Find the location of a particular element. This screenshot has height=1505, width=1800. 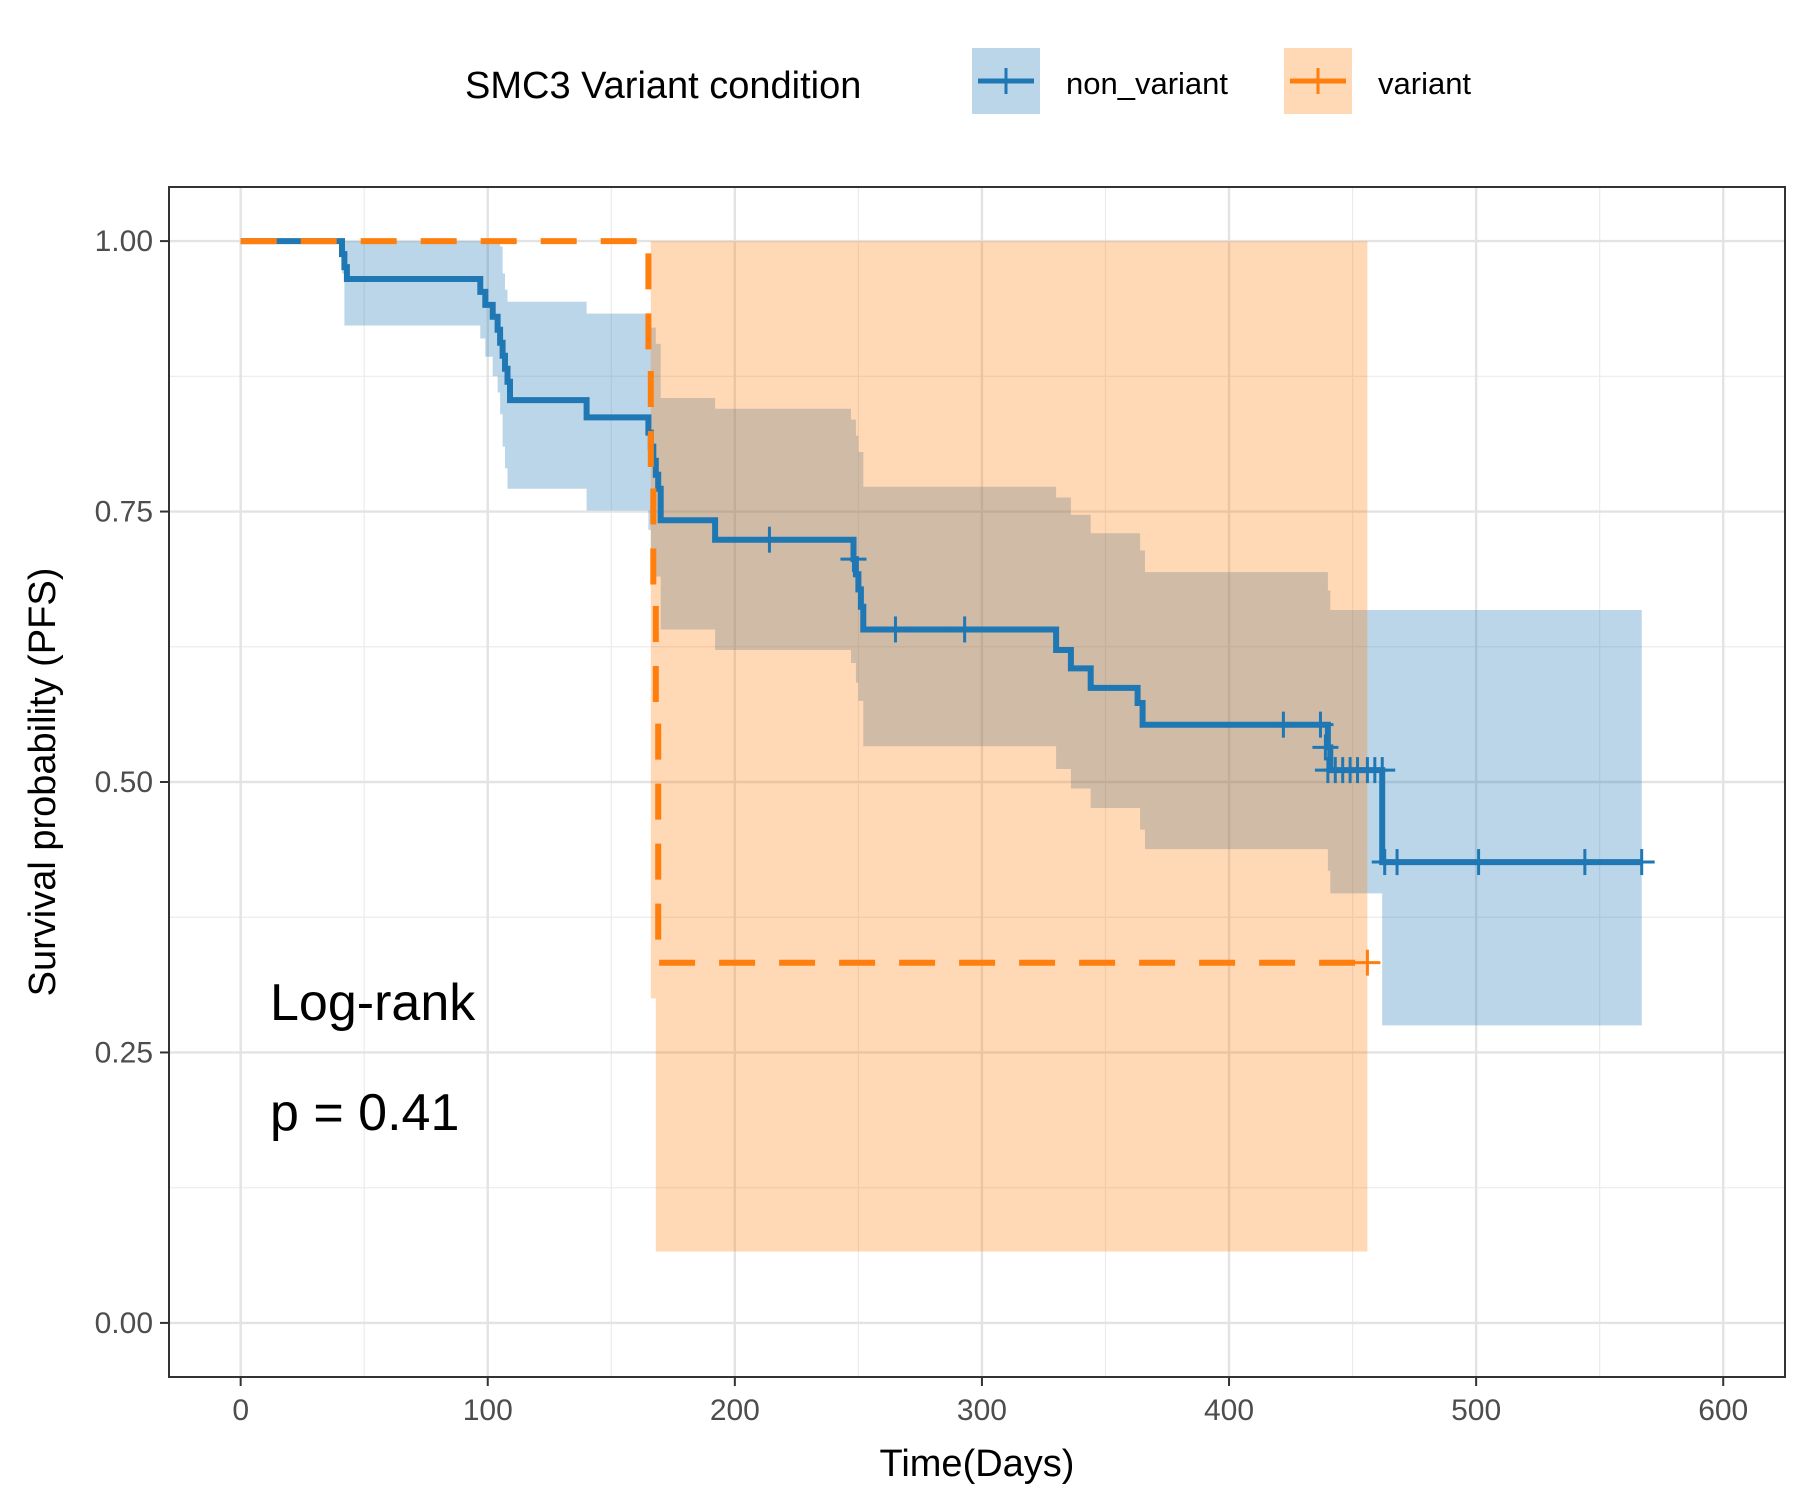

x-tick-label: 200 is located at coordinates (735, 1410).